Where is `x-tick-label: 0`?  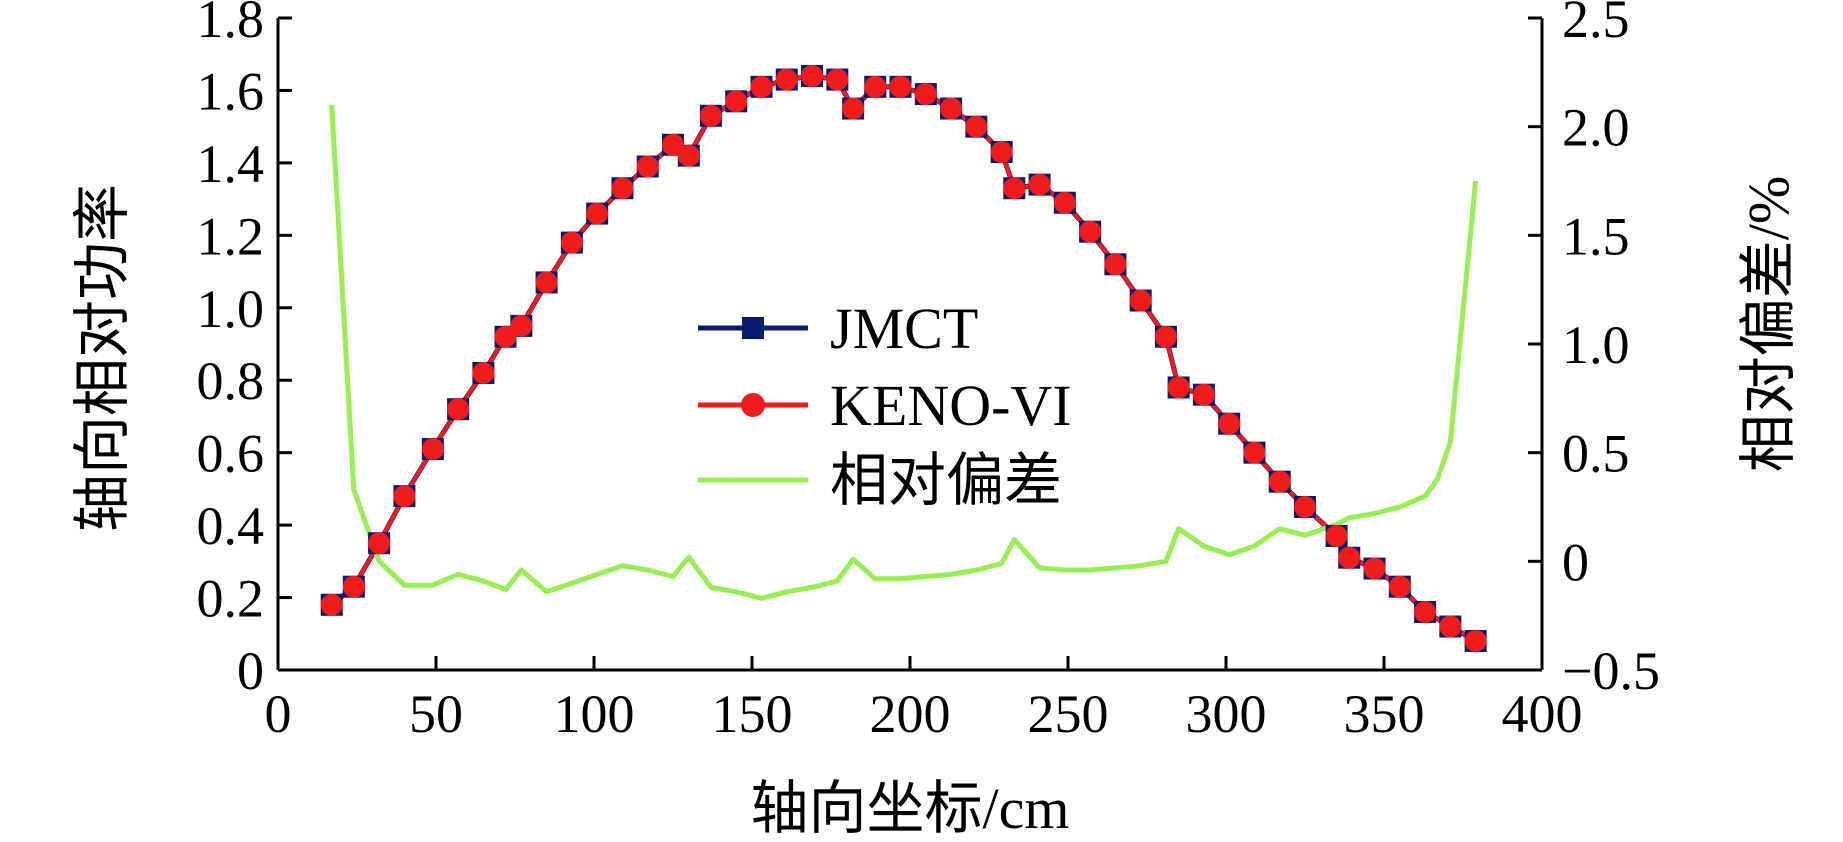
x-tick-label: 0 is located at coordinates (278, 714).